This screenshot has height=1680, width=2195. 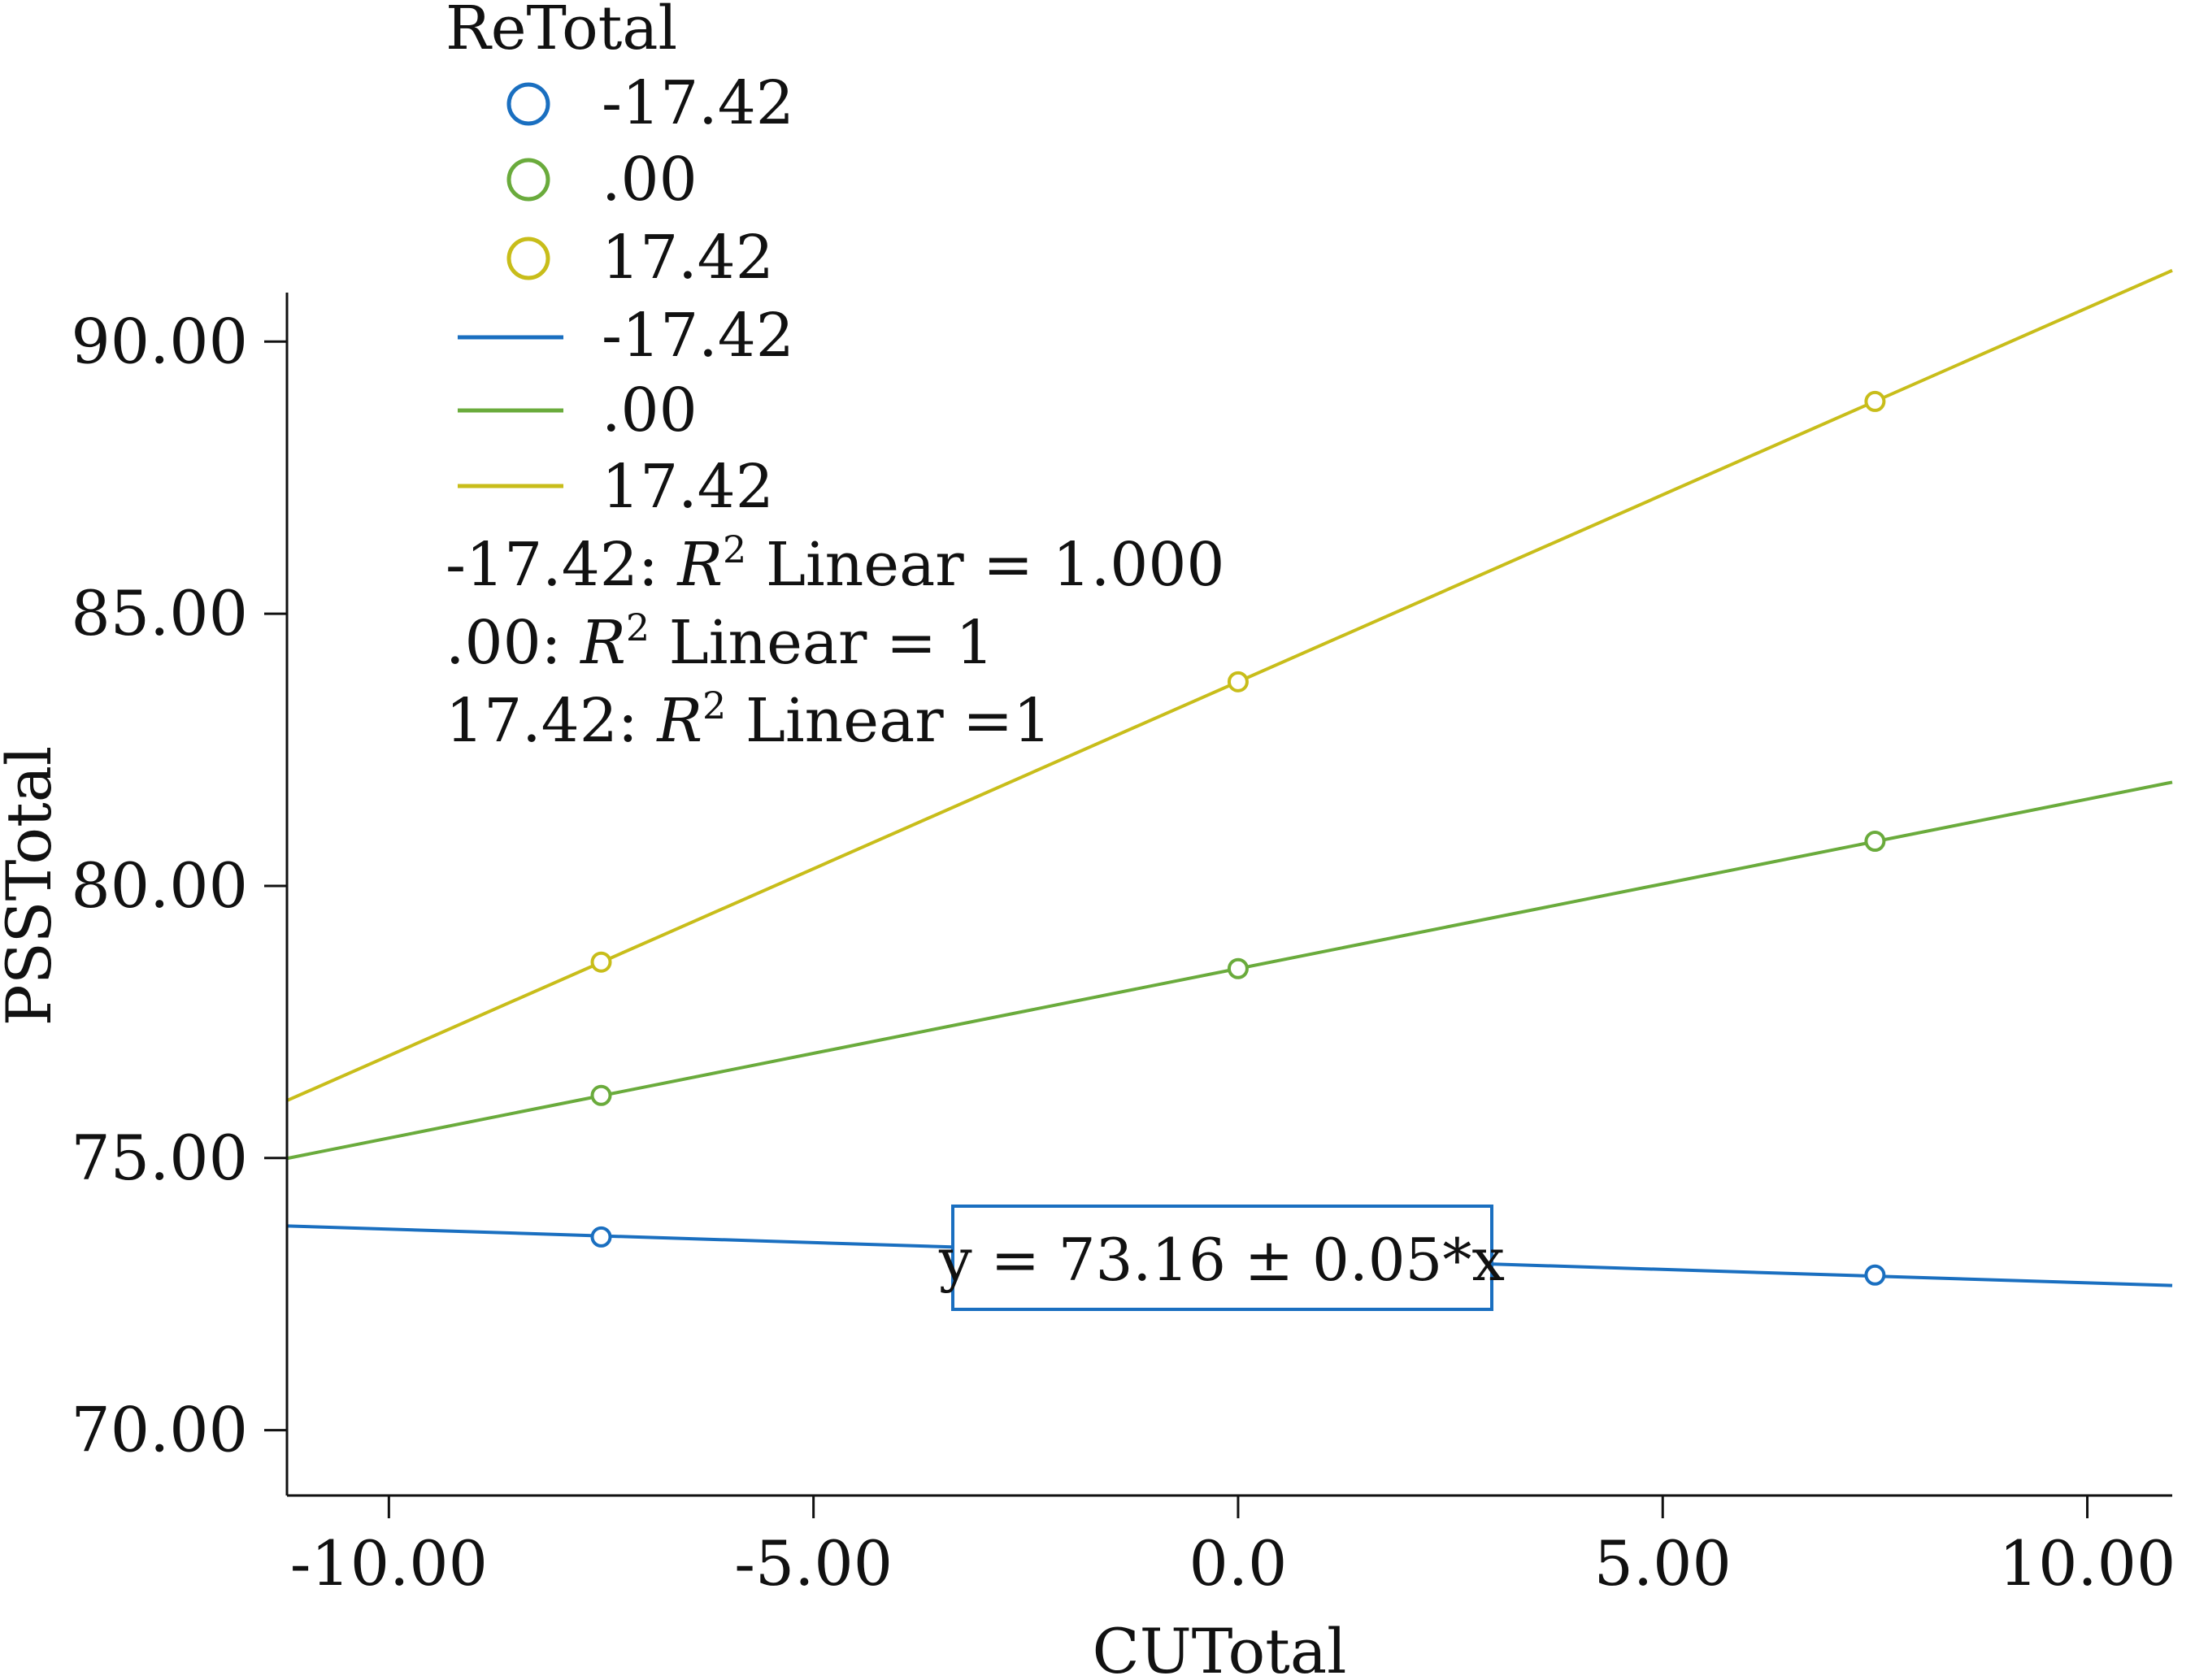 What do you see at coordinates (32, 887) in the screenshot?
I see `y-axis-title: PSSTotal` at bounding box center [32, 887].